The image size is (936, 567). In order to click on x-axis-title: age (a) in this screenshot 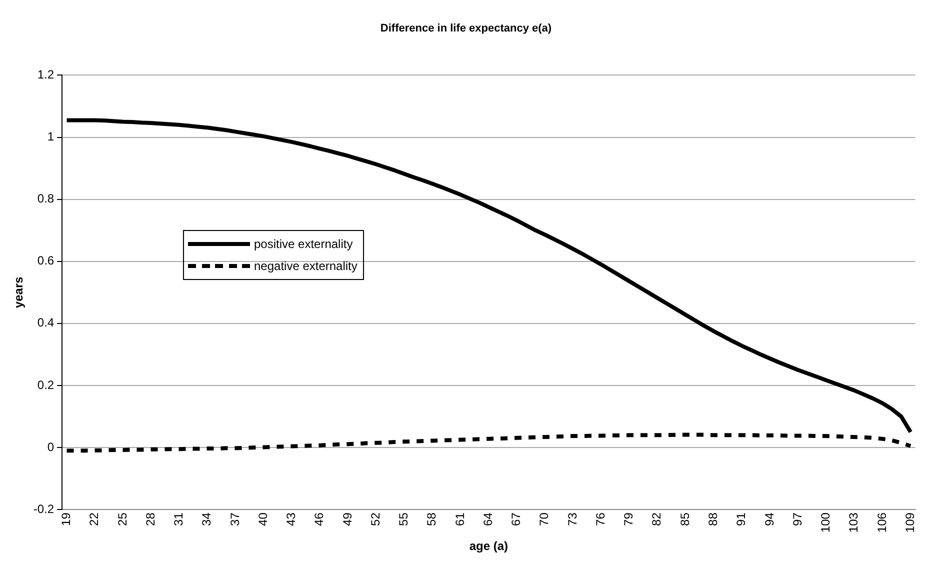, I will do `click(488, 546)`.